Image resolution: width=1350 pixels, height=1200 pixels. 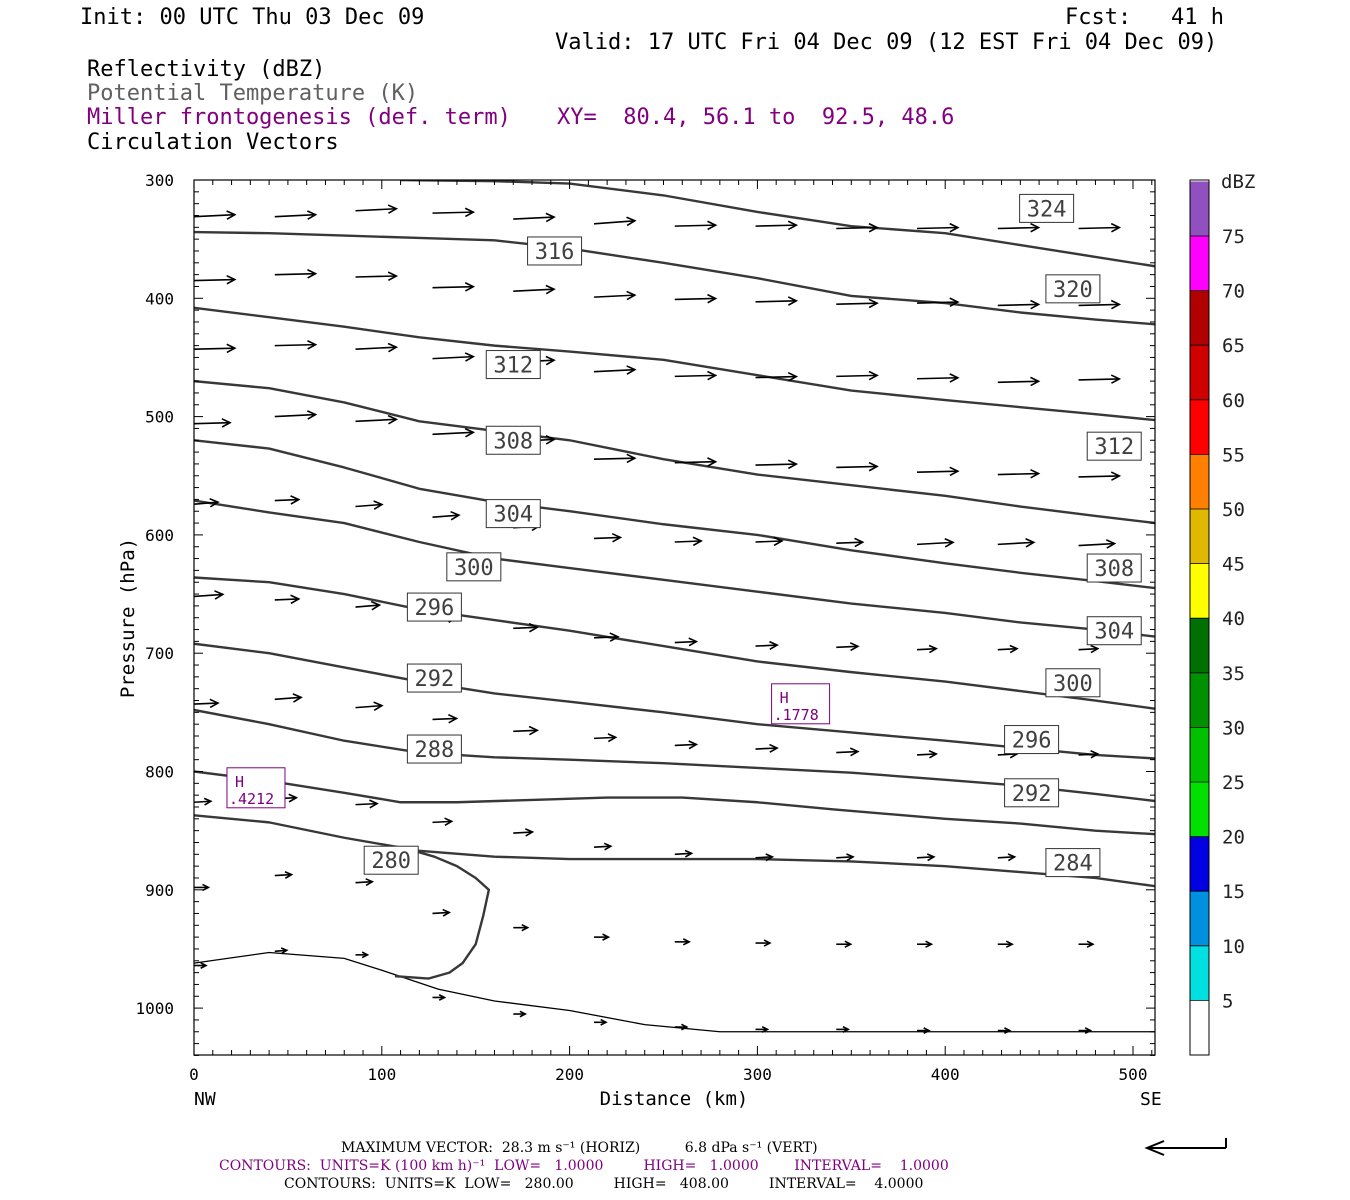 What do you see at coordinates (1233, 619) in the screenshot?
I see `colorbar-label-40: 40` at bounding box center [1233, 619].